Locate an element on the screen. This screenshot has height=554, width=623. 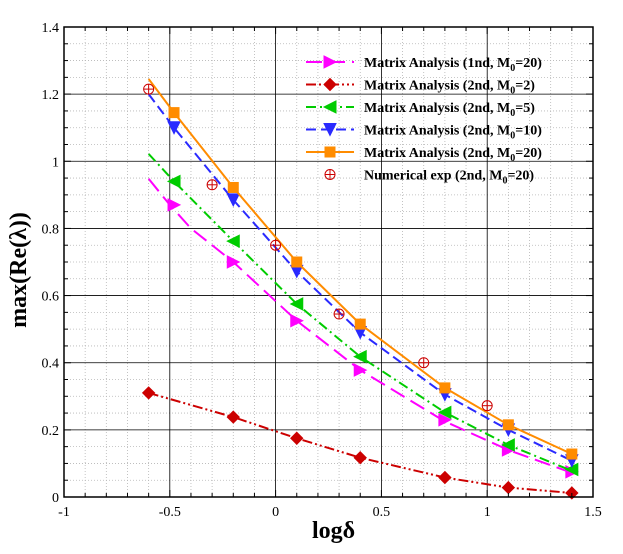
legend-label: Matrix Analysis (2nd, M0=20) is located at coordinates (453, 155).